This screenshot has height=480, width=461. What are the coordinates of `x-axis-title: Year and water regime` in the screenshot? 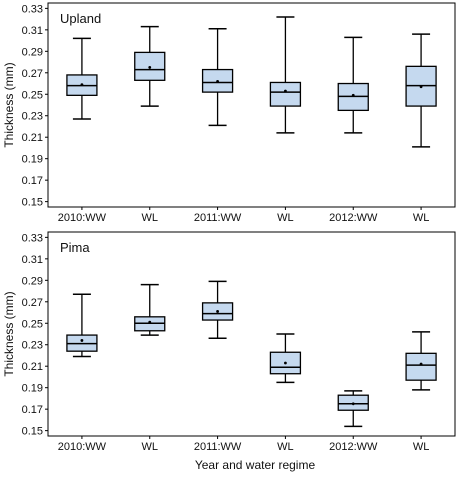 It's located at (255, 465).